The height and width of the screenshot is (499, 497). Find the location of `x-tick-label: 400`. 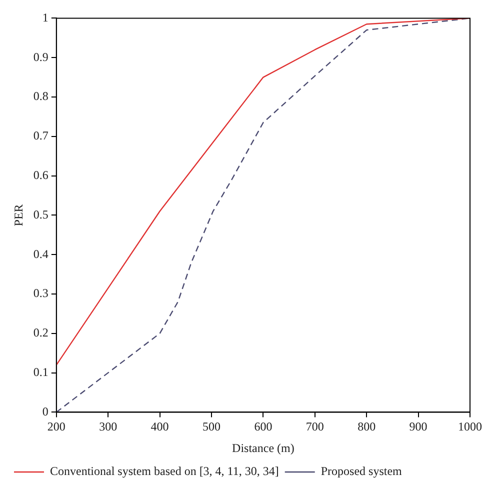

x-tick-label: 400 is located at coordinates (159, 427).